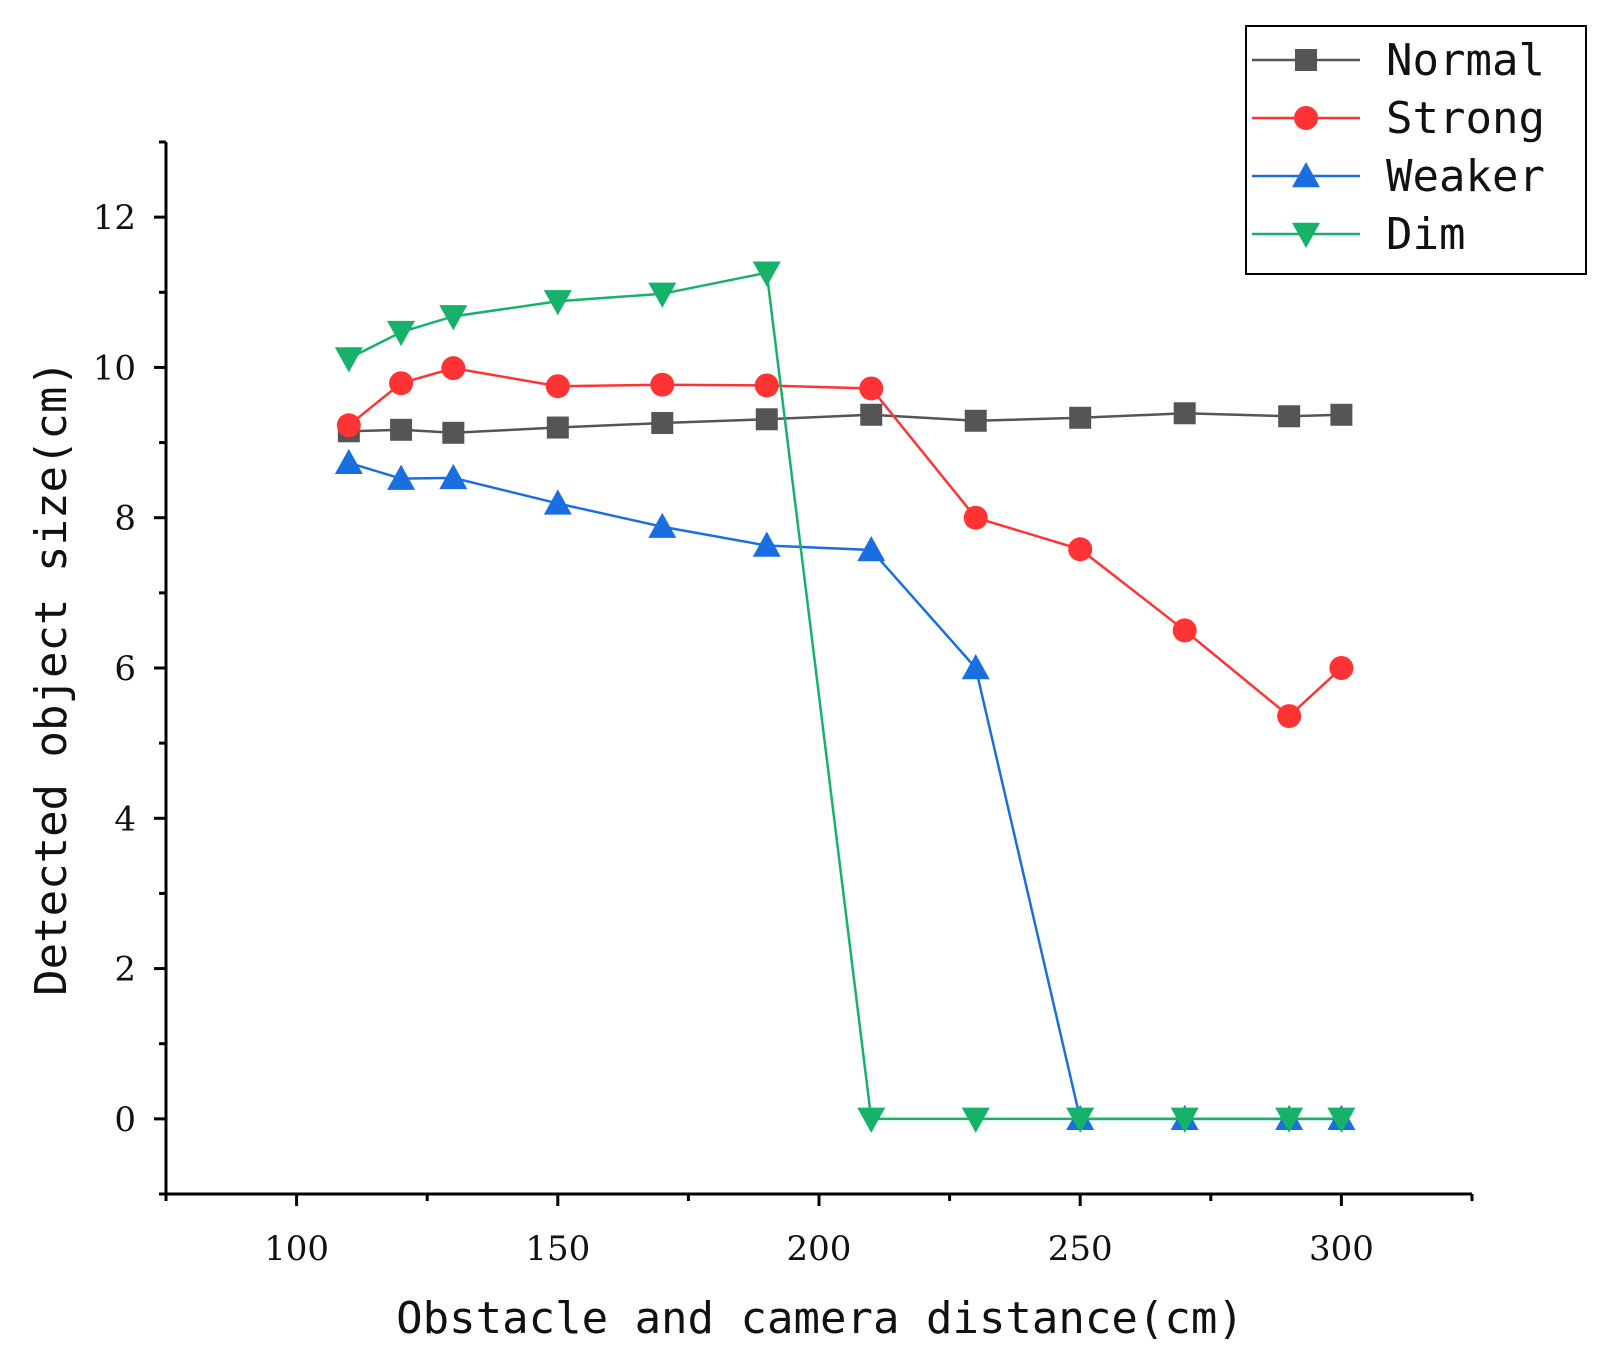  Describe the element at coordinates (820, 1318) in the screenshot. I see `x-axis-title: Obstacle and camera distance(cm)` at that location.